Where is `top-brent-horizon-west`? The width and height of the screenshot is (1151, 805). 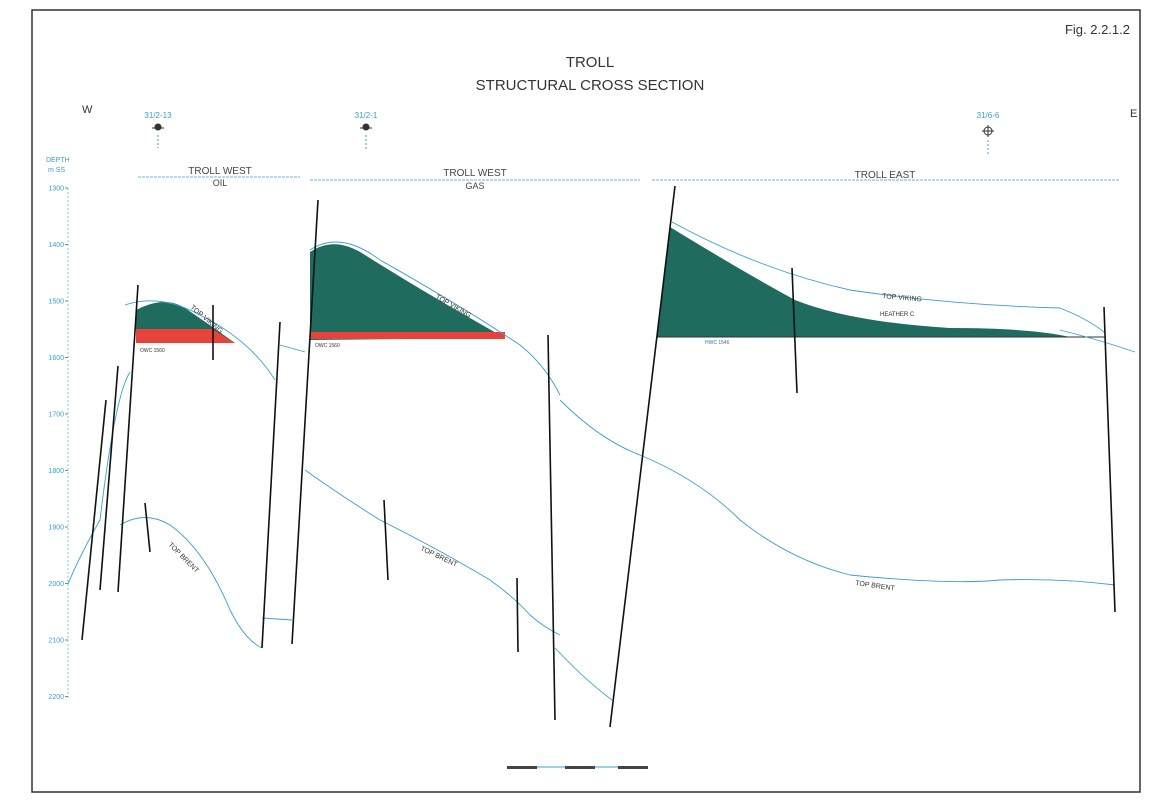
top-brent-horizon-west is located at coordinates (191, 583).